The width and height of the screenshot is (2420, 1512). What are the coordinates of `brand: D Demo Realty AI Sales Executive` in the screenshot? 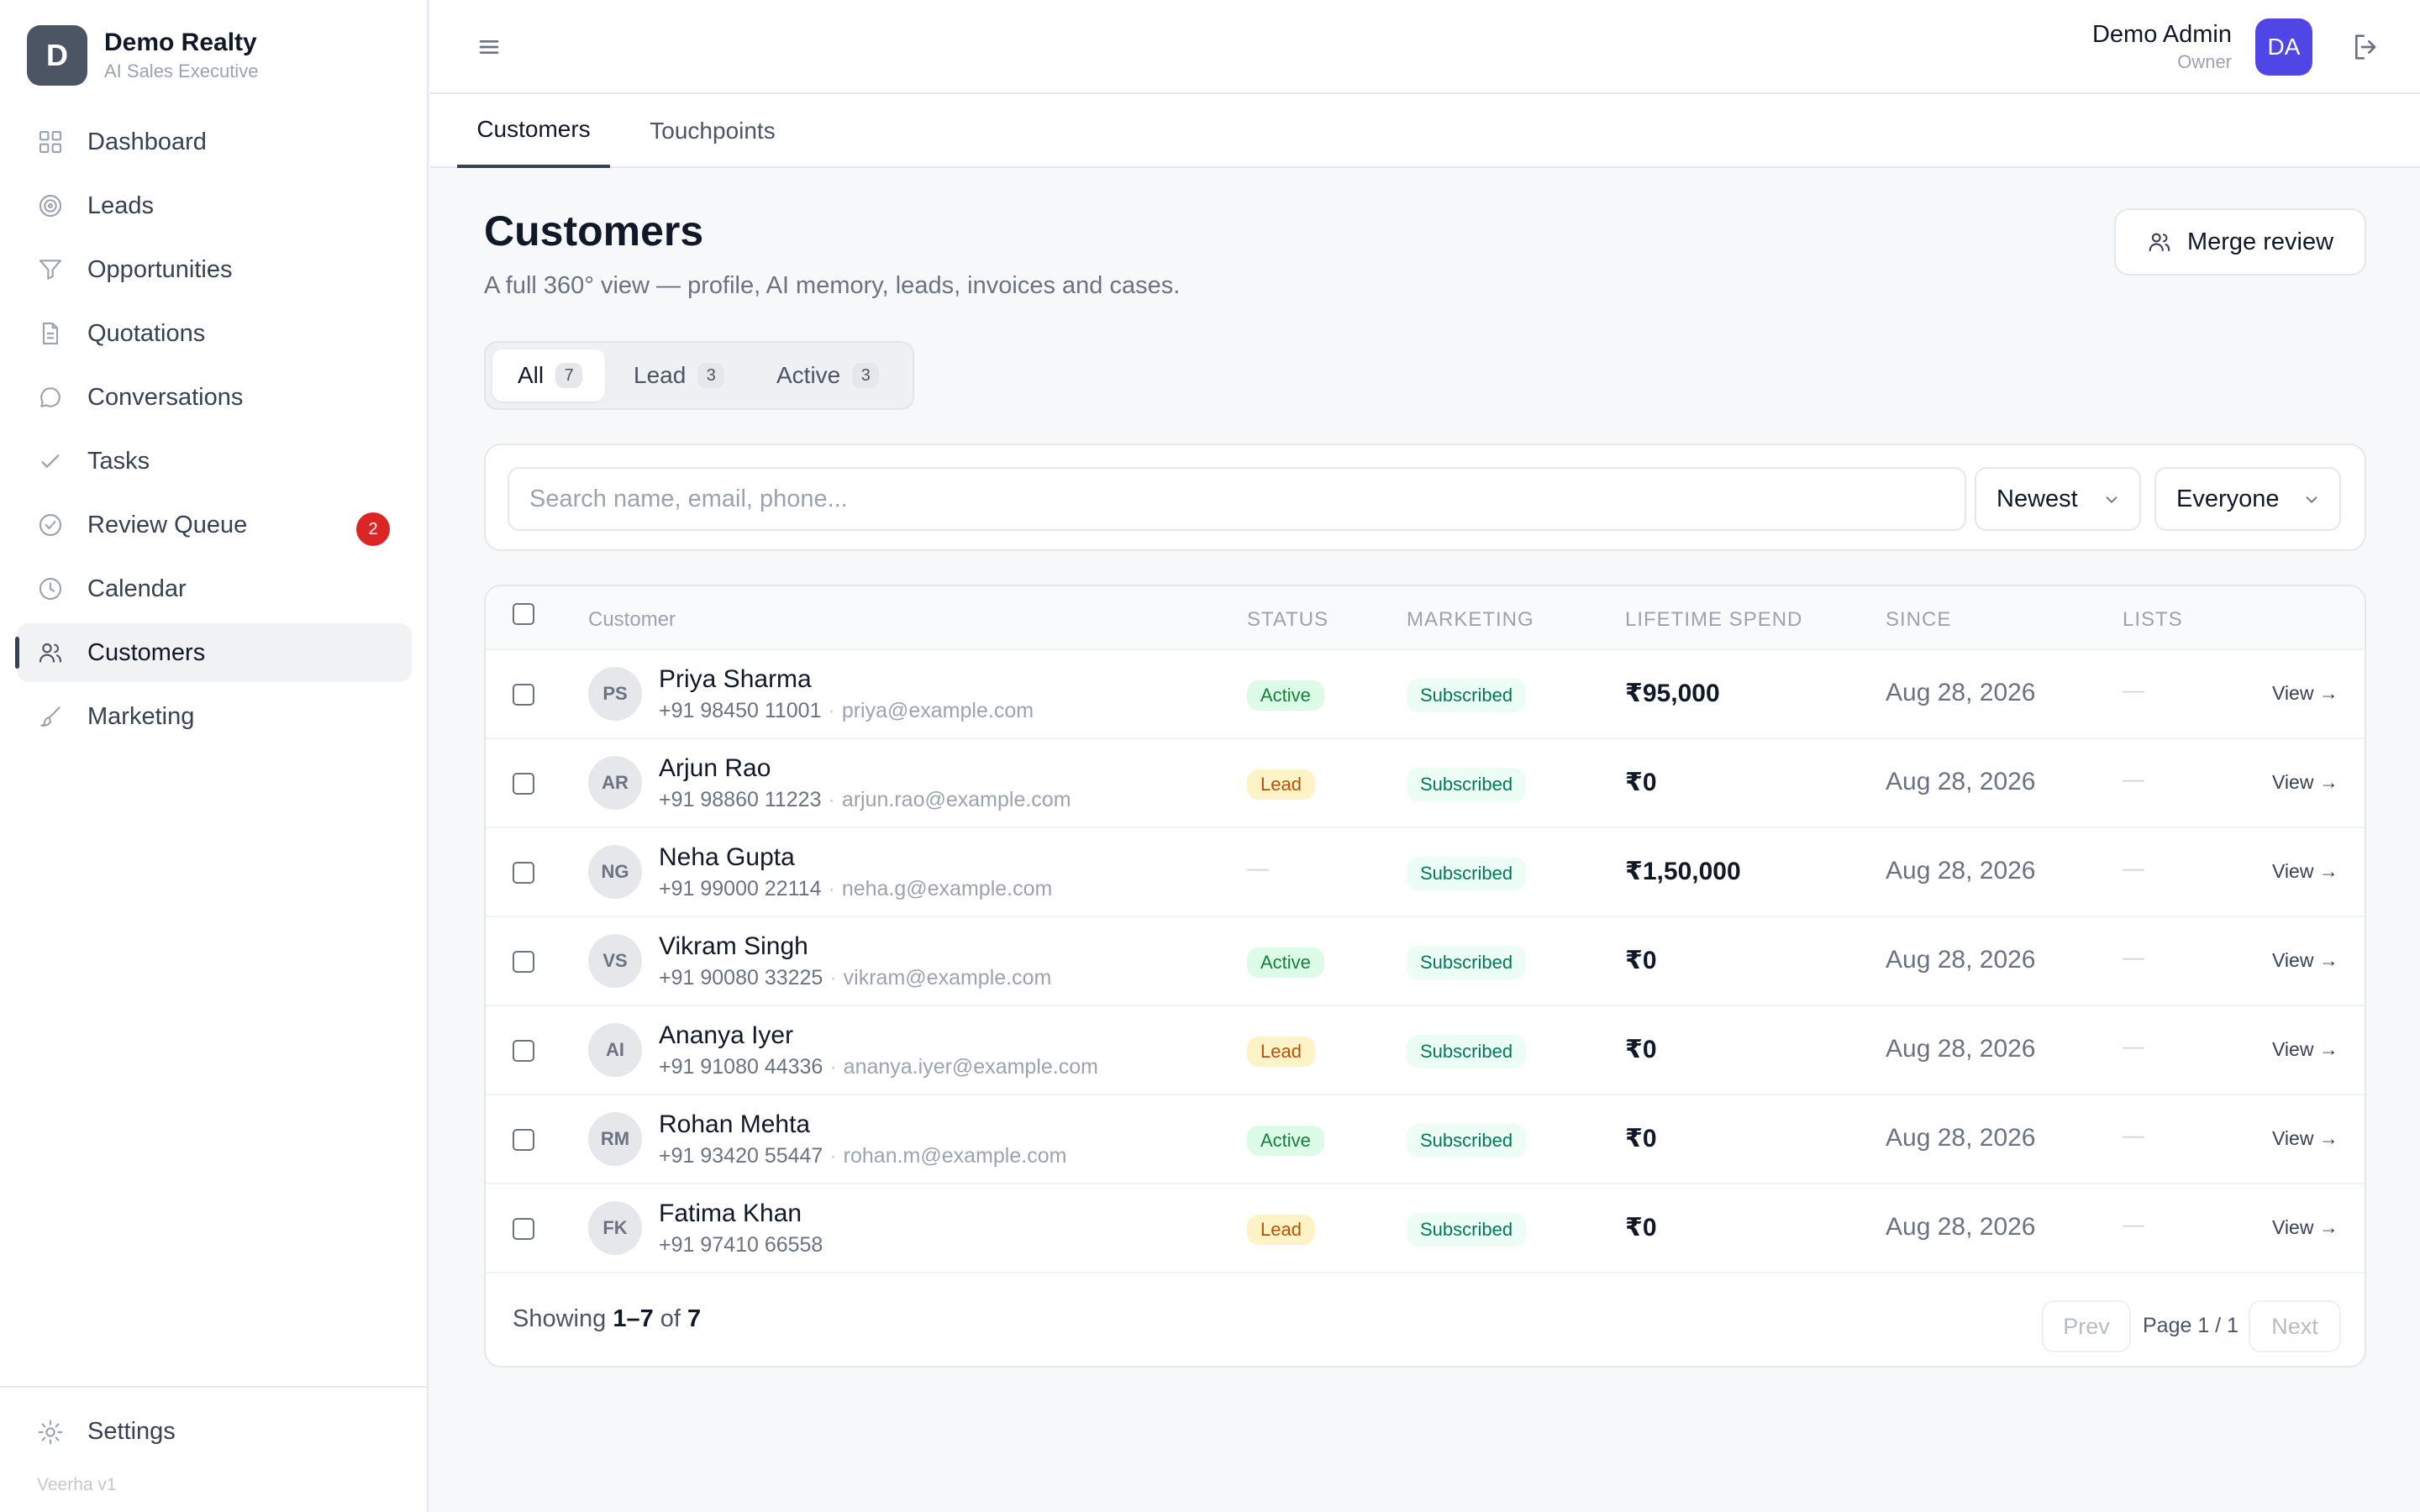 It's located at (142, 55).